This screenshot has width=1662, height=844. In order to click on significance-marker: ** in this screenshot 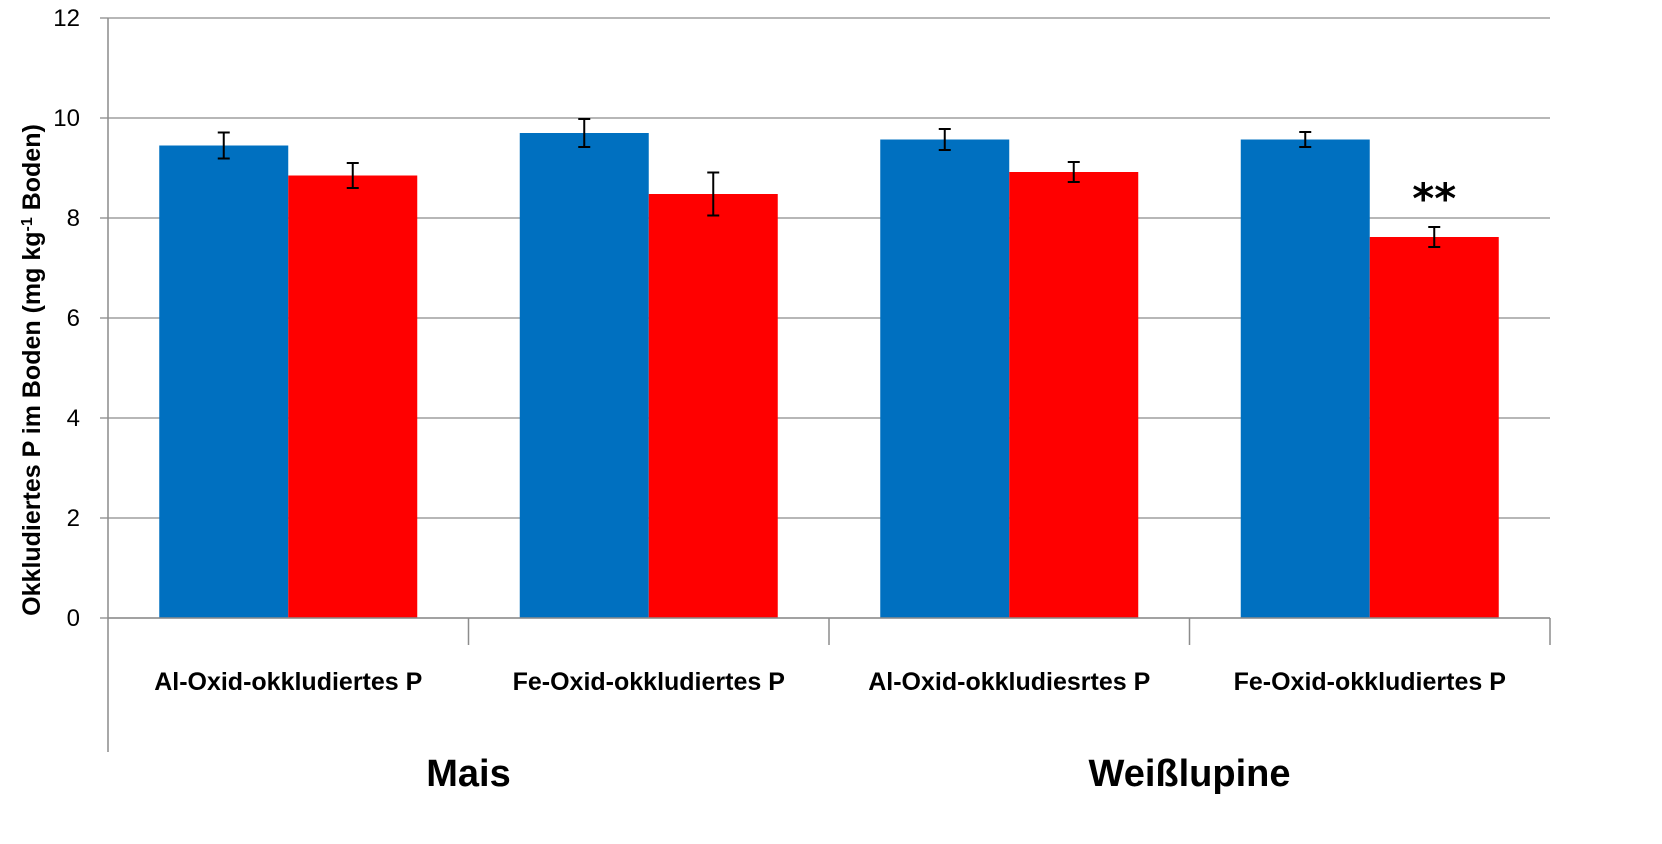, I will do `click(1434, 198)`.